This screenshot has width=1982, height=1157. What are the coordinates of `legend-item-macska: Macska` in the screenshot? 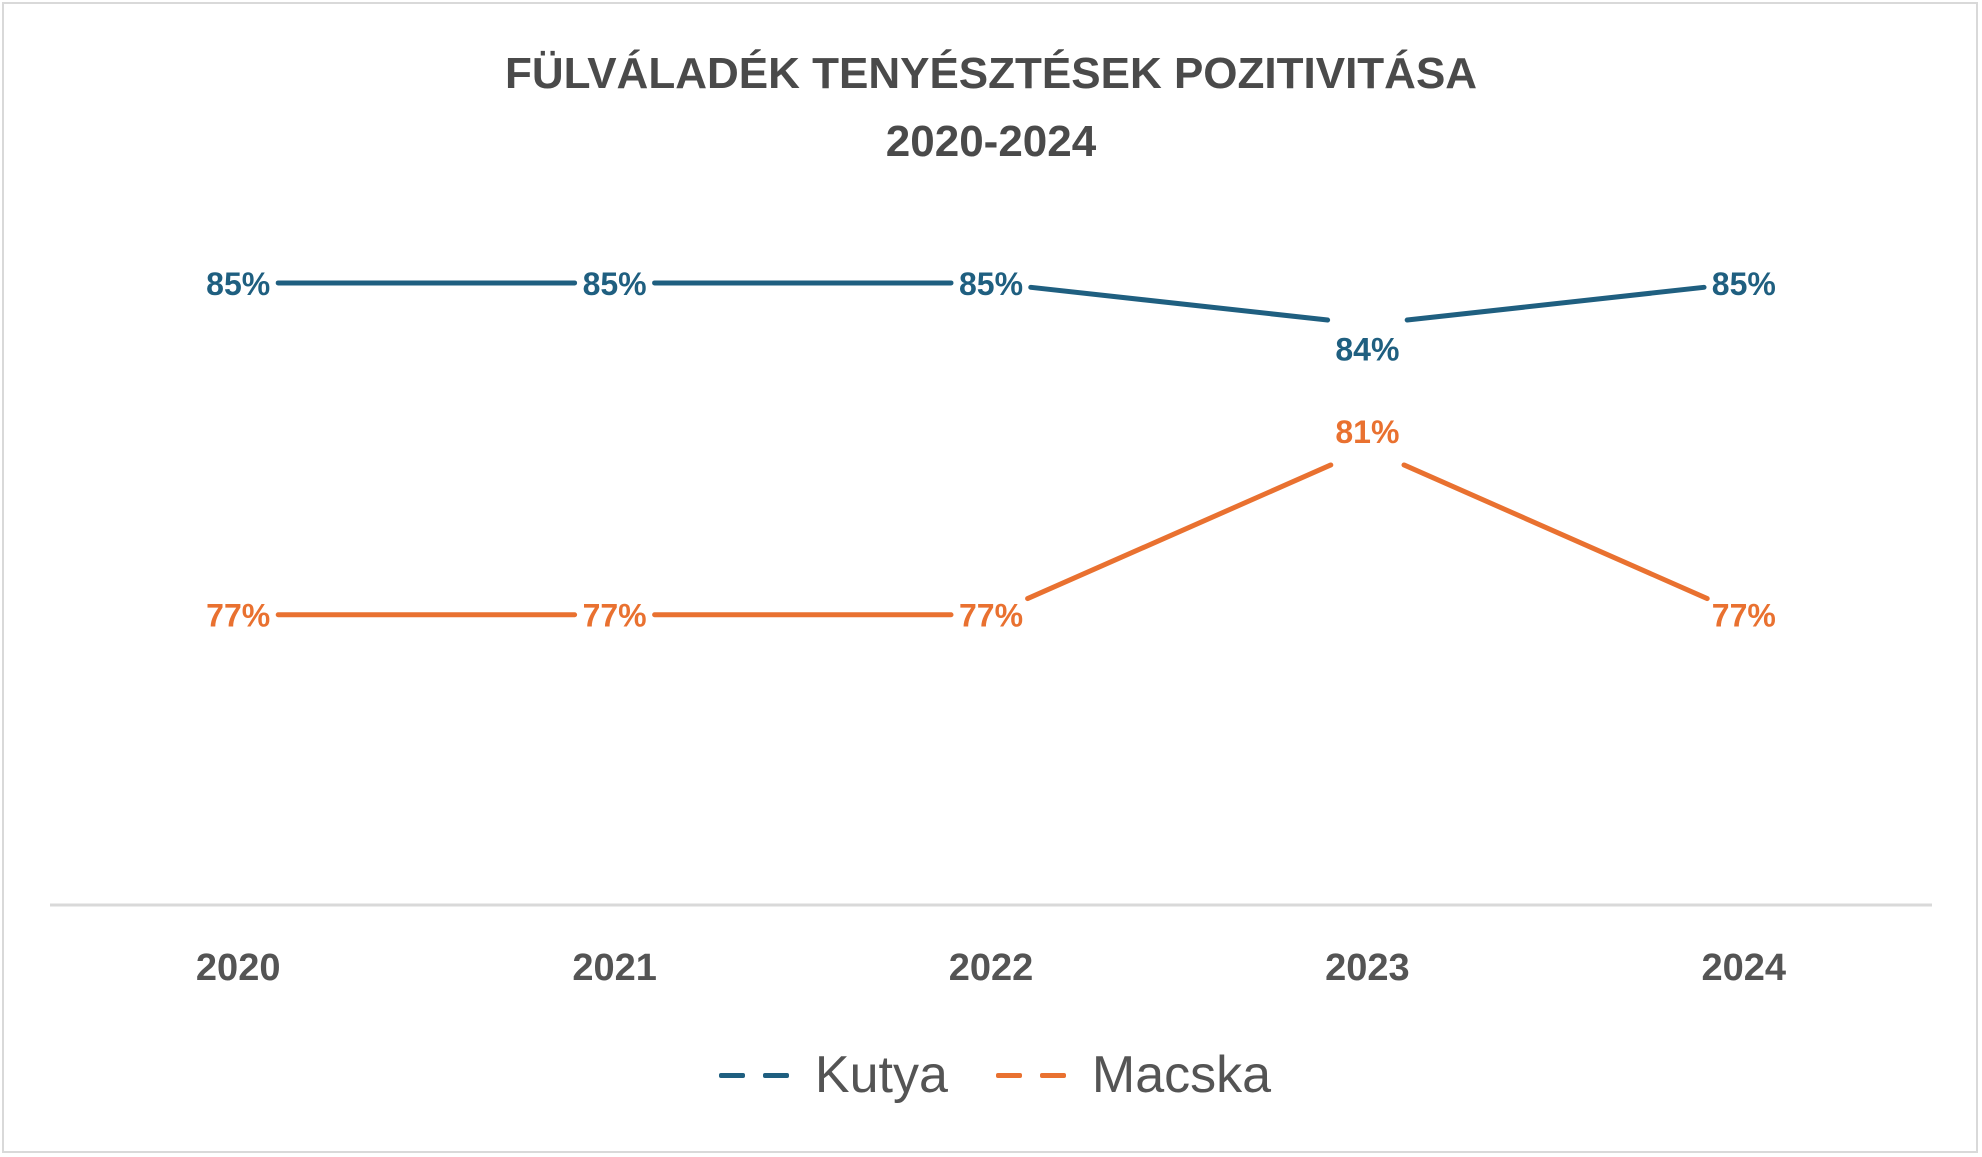 It's located at (1129, 1075).